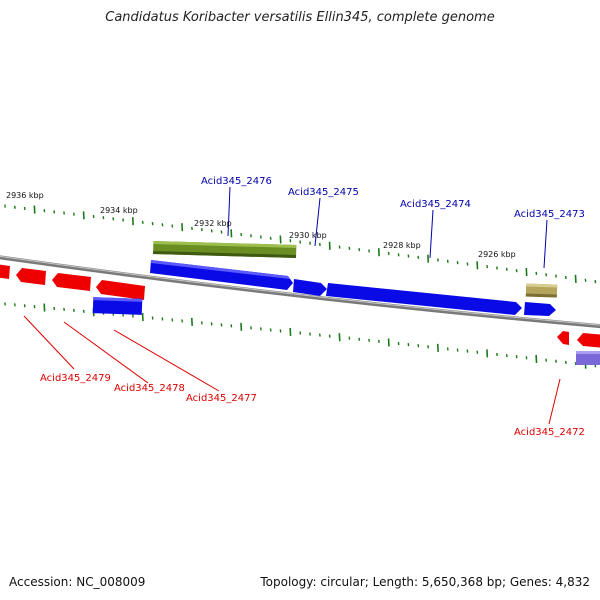  What do you see at coordinates (549, 432) in the screenshot?
I see `gene-label-acid345-2472: Acid345_2472` at bounding box center [549, 432].